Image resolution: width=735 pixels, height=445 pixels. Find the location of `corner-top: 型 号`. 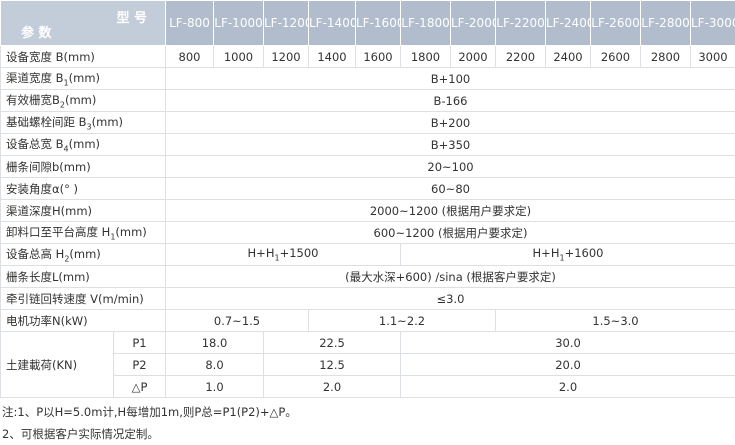

corner-top: 型 号 is located at coordinates (131, 18).